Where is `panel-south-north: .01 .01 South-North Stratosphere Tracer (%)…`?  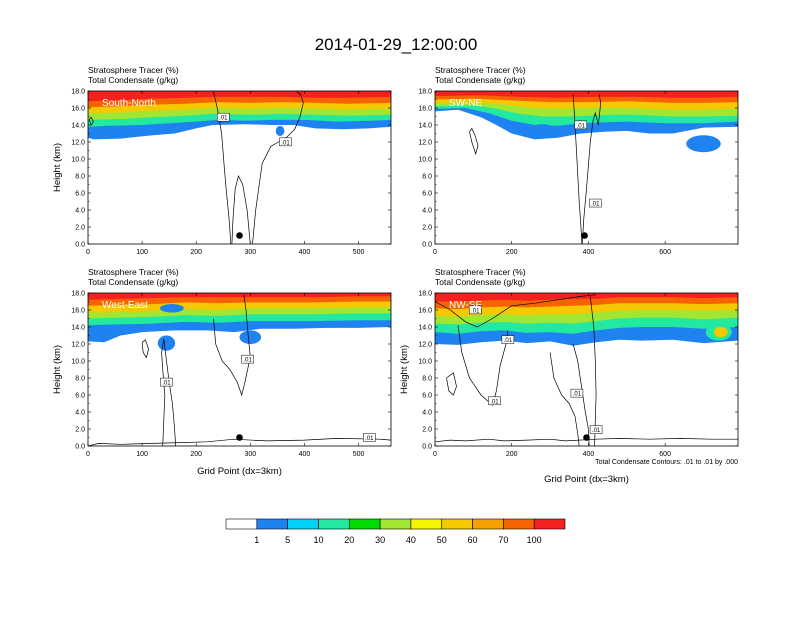 panel-south-north: .01 .01 South-North Stratosphere Tracer (%)… is located at coordinates (222, 160).